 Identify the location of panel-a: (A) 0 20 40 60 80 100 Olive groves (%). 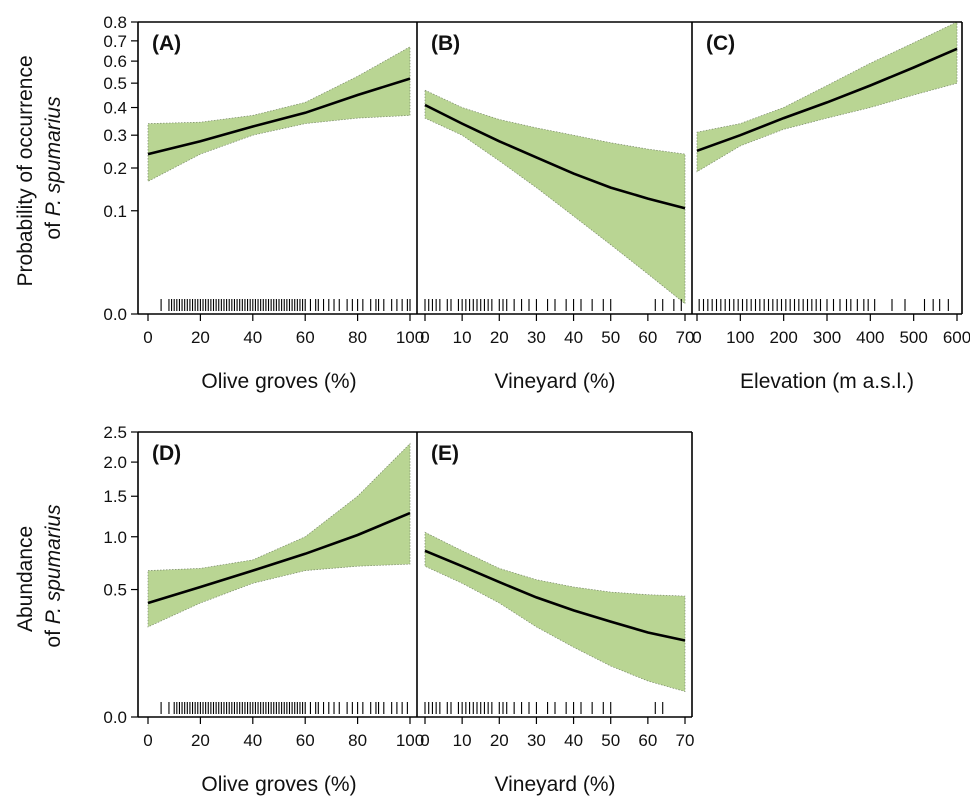
(281, 207).